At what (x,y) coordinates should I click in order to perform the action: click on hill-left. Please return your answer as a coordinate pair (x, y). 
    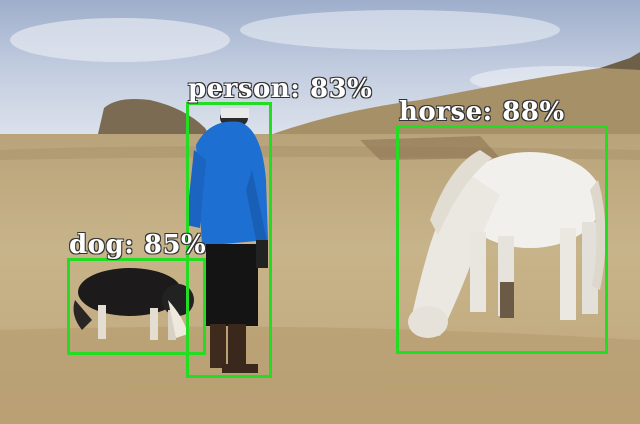
    Looking at the image, I should click on (154, 117).